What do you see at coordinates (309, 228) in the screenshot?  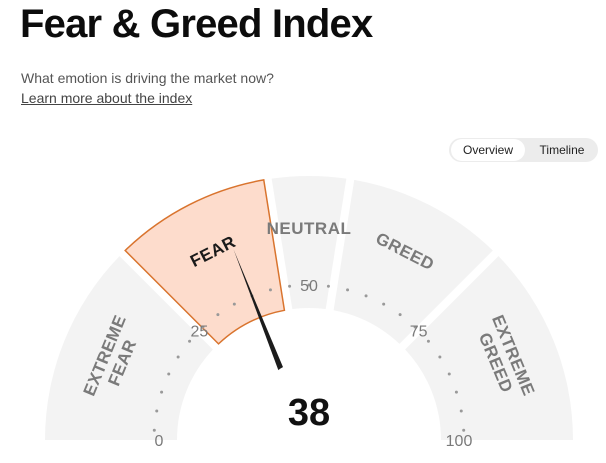 I see `zone-label-neutral: NEUTRAL` at bounding box center [309, 228].